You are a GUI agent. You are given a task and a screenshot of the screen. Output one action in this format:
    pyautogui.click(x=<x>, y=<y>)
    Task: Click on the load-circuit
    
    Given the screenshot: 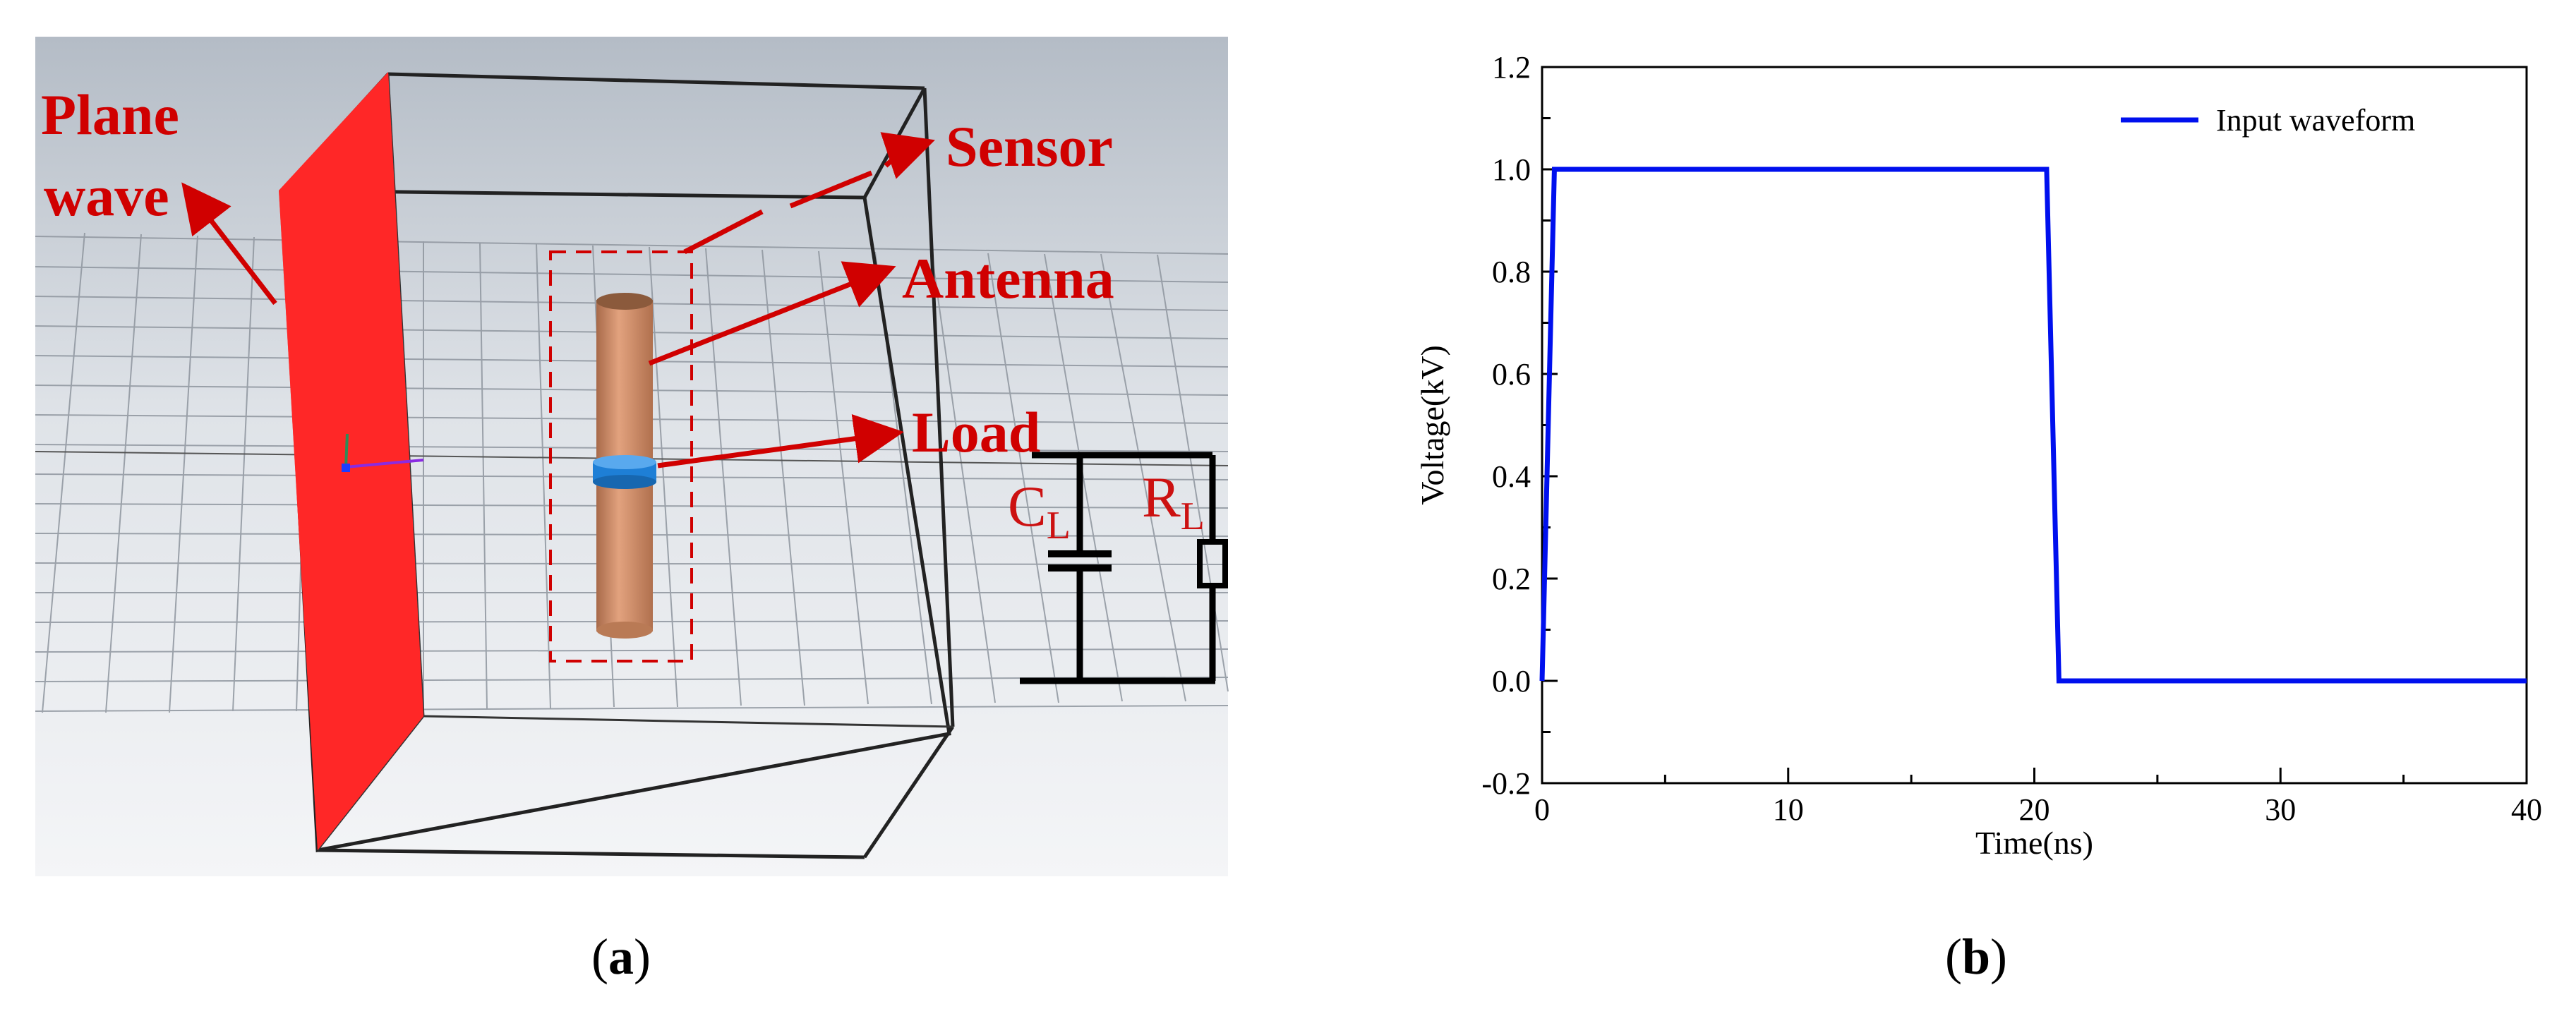 What is the action you would take?
    pyautogui.click(x=1124, y=568)
    